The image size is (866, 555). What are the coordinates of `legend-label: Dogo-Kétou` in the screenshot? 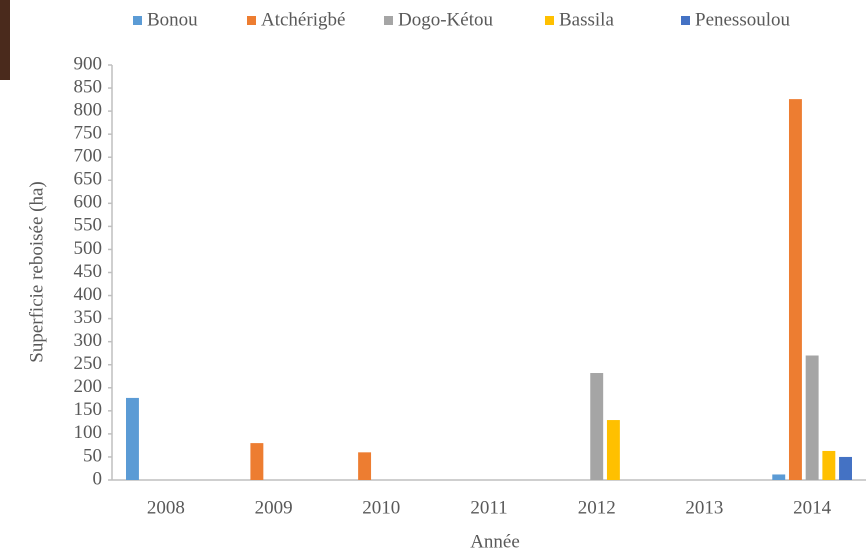 It's located at (445, 19).